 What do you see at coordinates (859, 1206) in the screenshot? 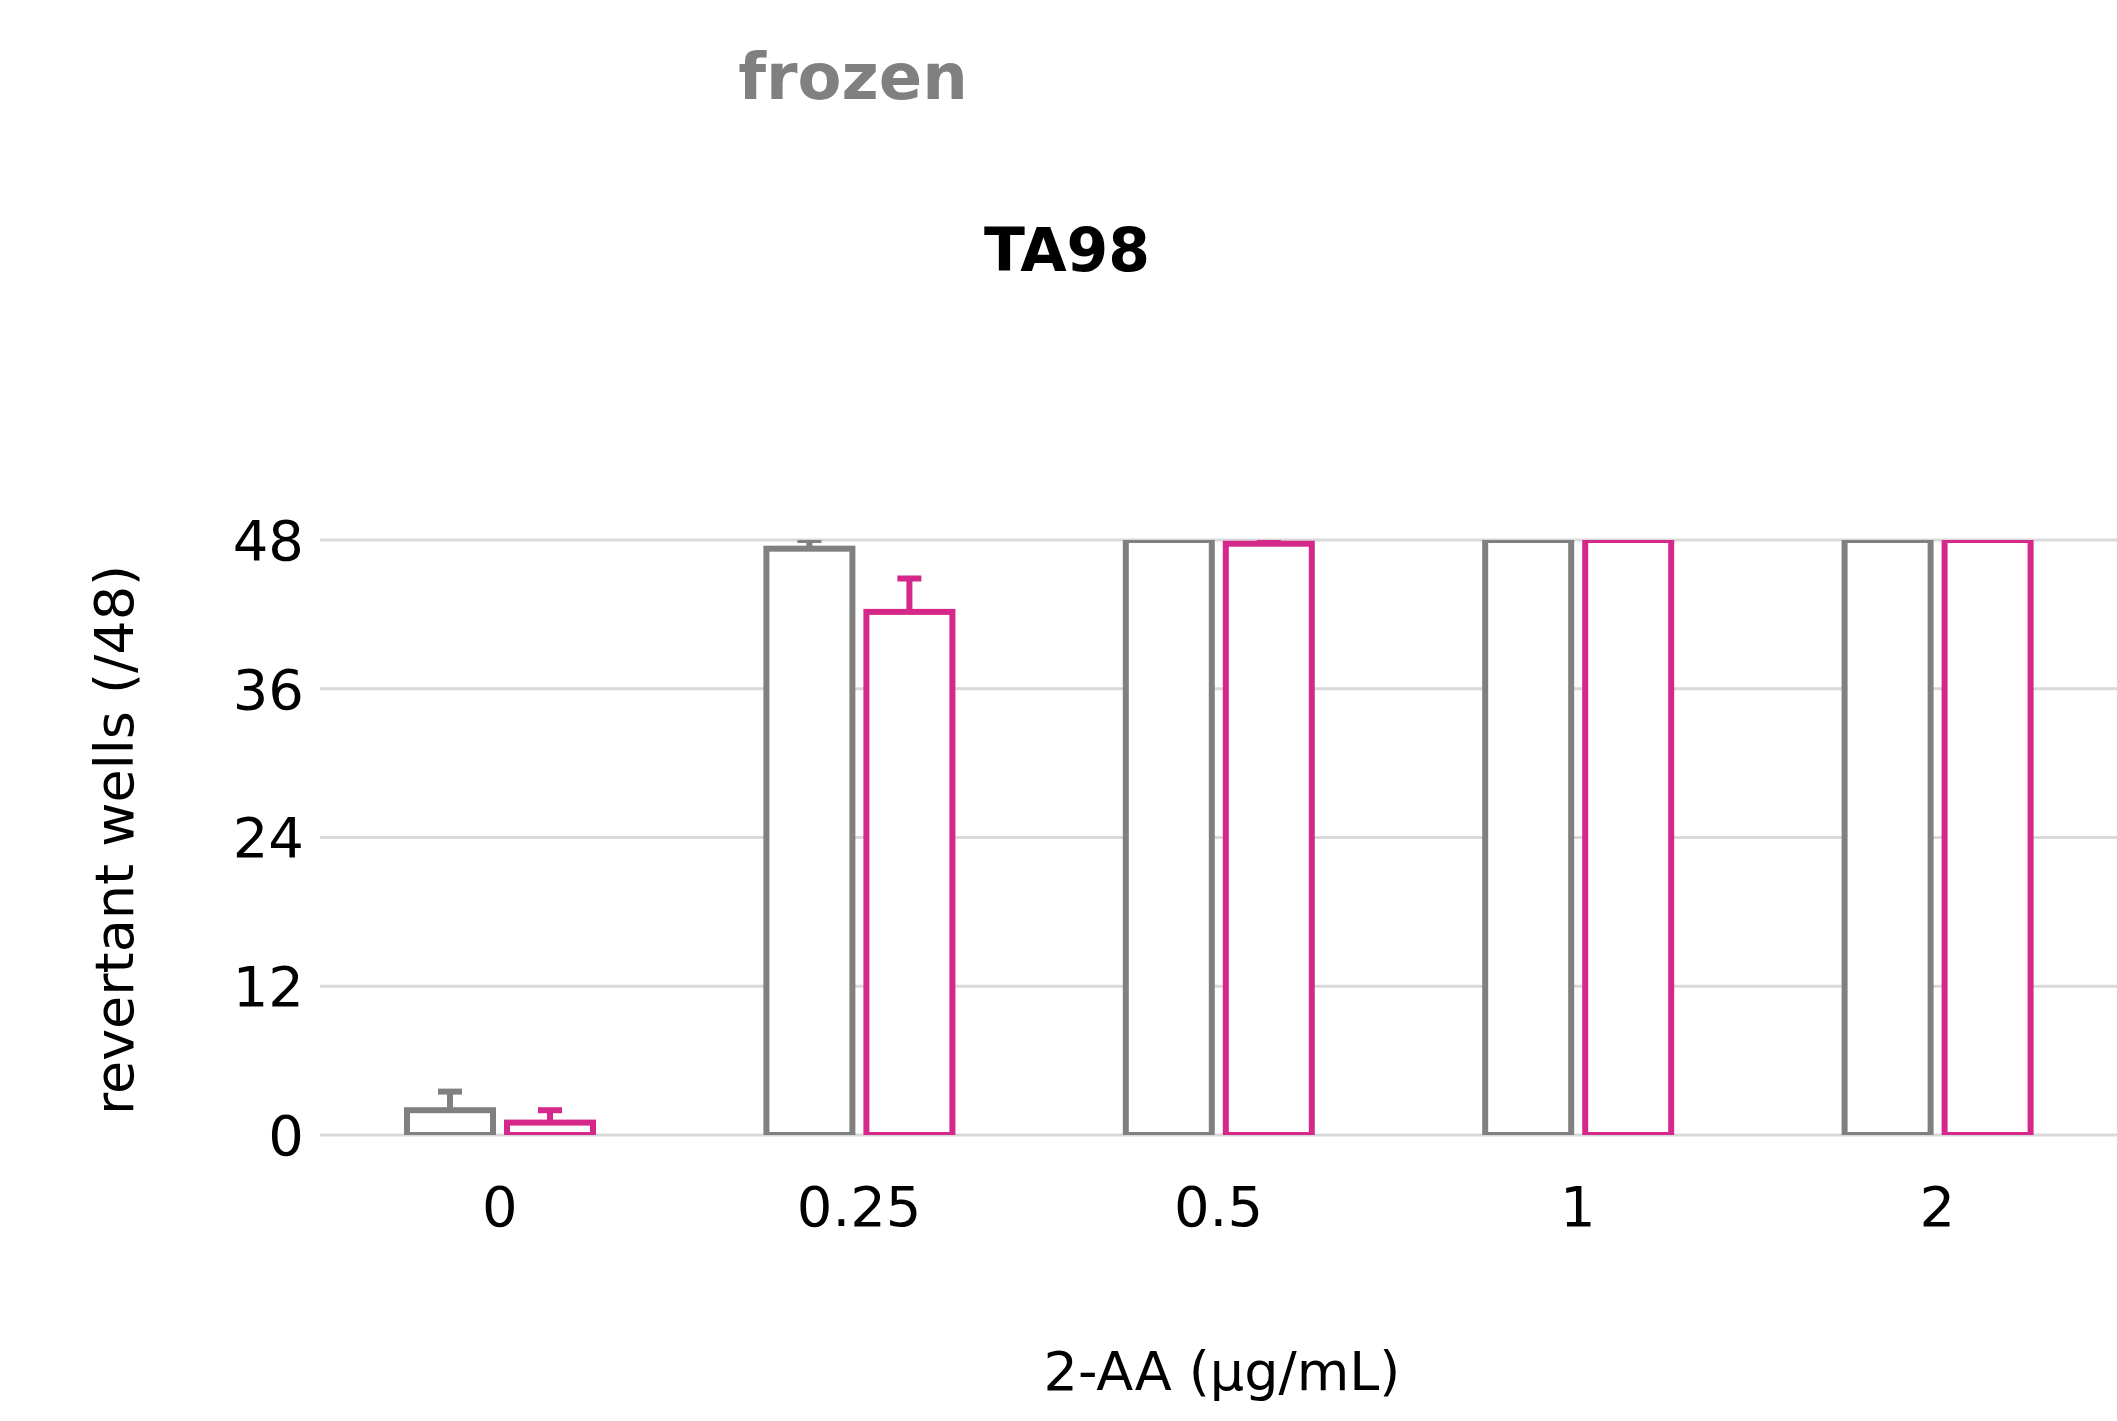
I see `x-tick-label: 0.25` at bounding box center [859, 1206].